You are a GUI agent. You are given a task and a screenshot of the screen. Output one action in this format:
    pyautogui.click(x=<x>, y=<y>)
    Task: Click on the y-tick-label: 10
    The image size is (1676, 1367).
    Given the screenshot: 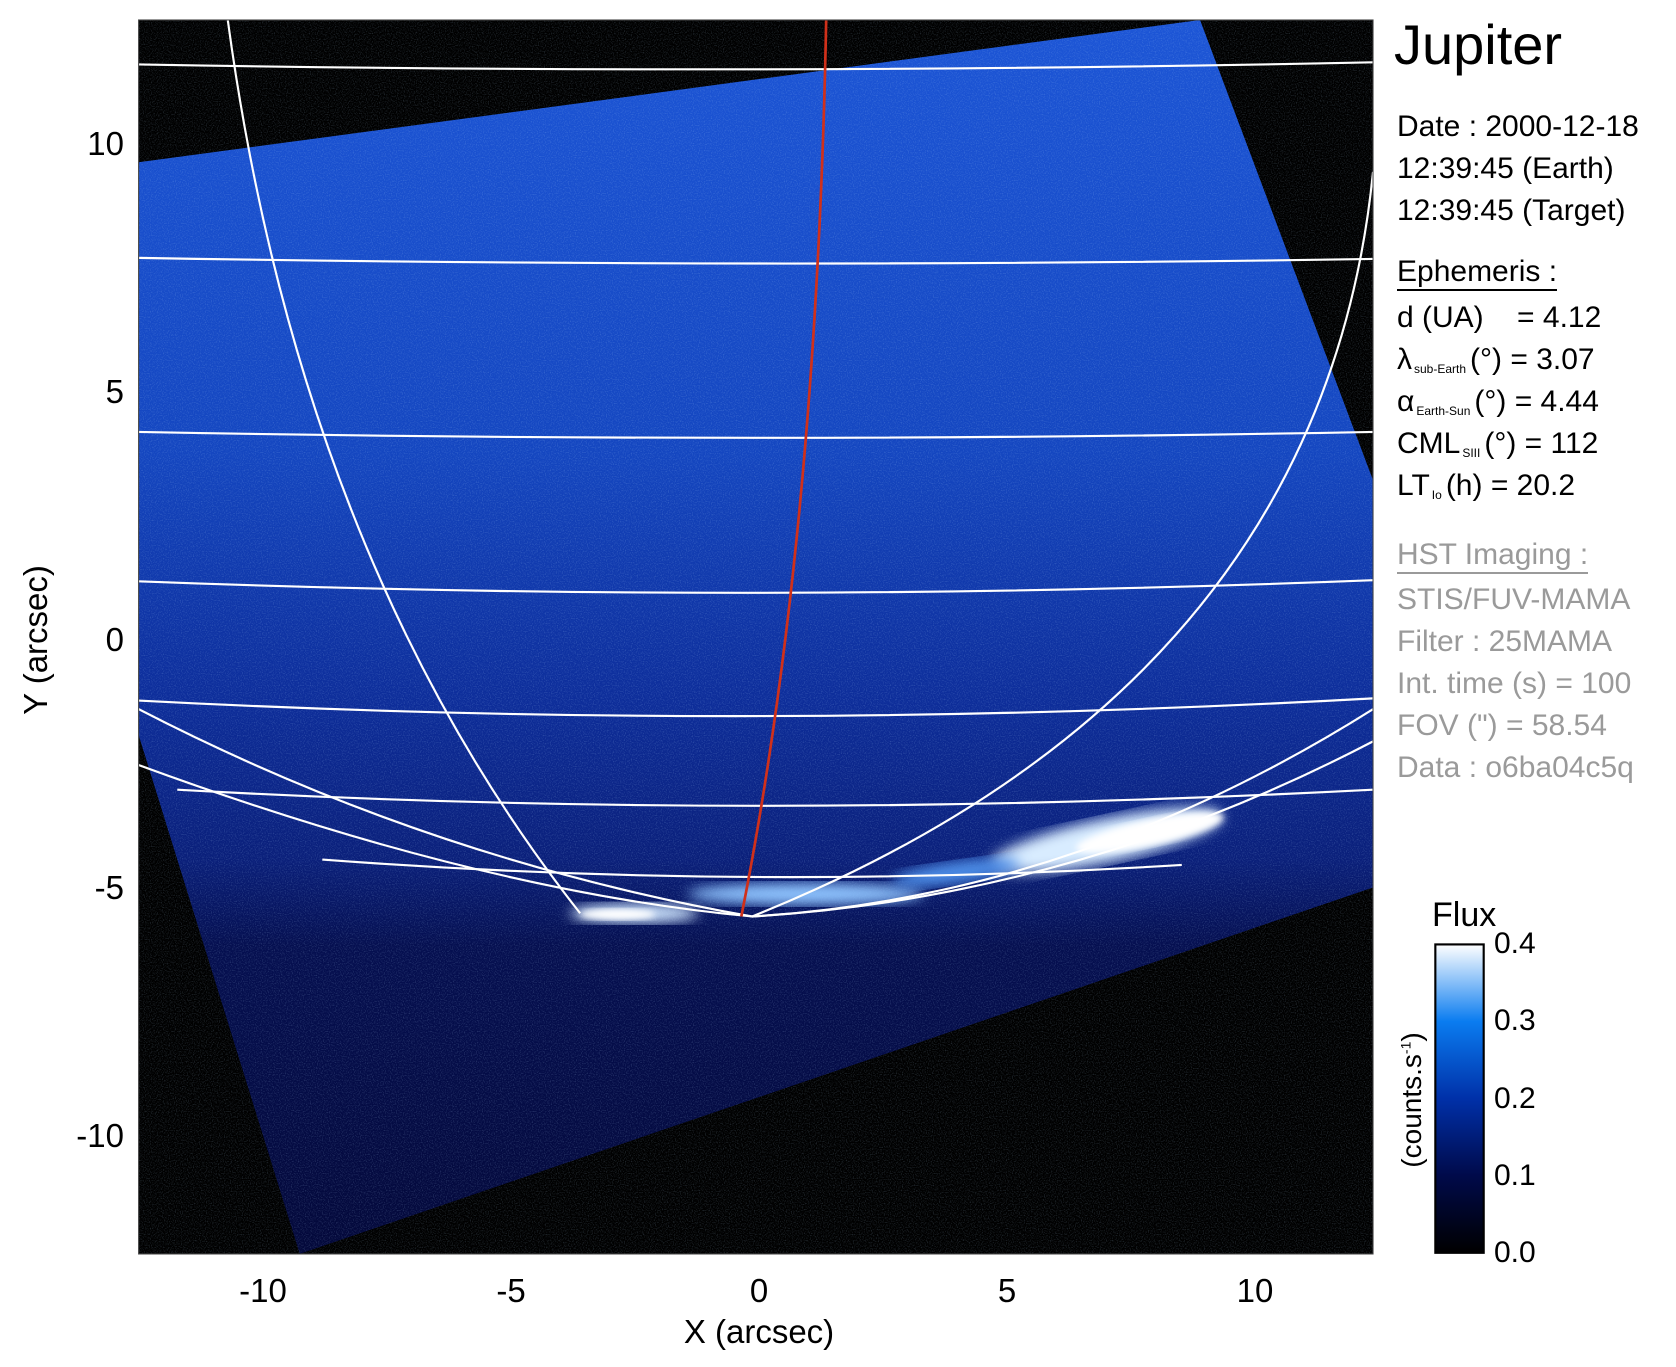 What is the action you would take?
    pyautogui.click(x=105, y=143)
    